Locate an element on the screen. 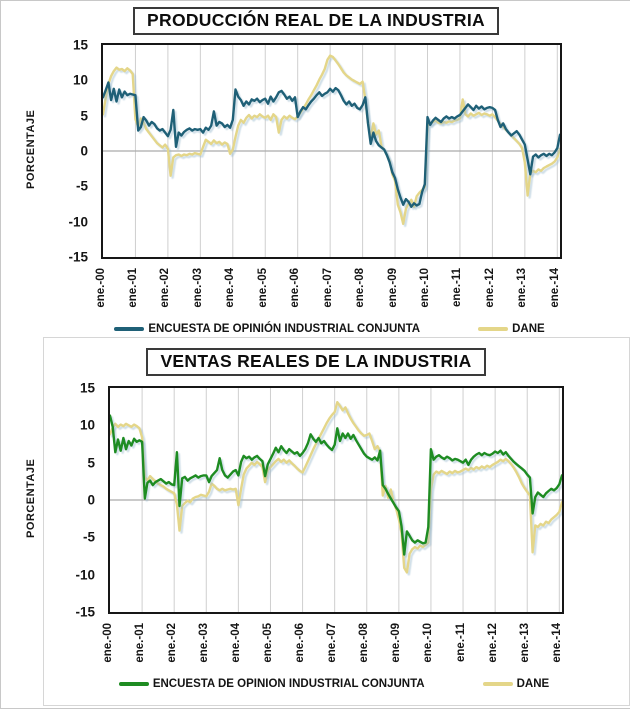 Image resolution: width=630 pixels, height=709 pixels. legend-label-eoic: ENCUESTA DE OPINION INDUSTRIAL CONJUNTA is located at coordinates (288, 684).